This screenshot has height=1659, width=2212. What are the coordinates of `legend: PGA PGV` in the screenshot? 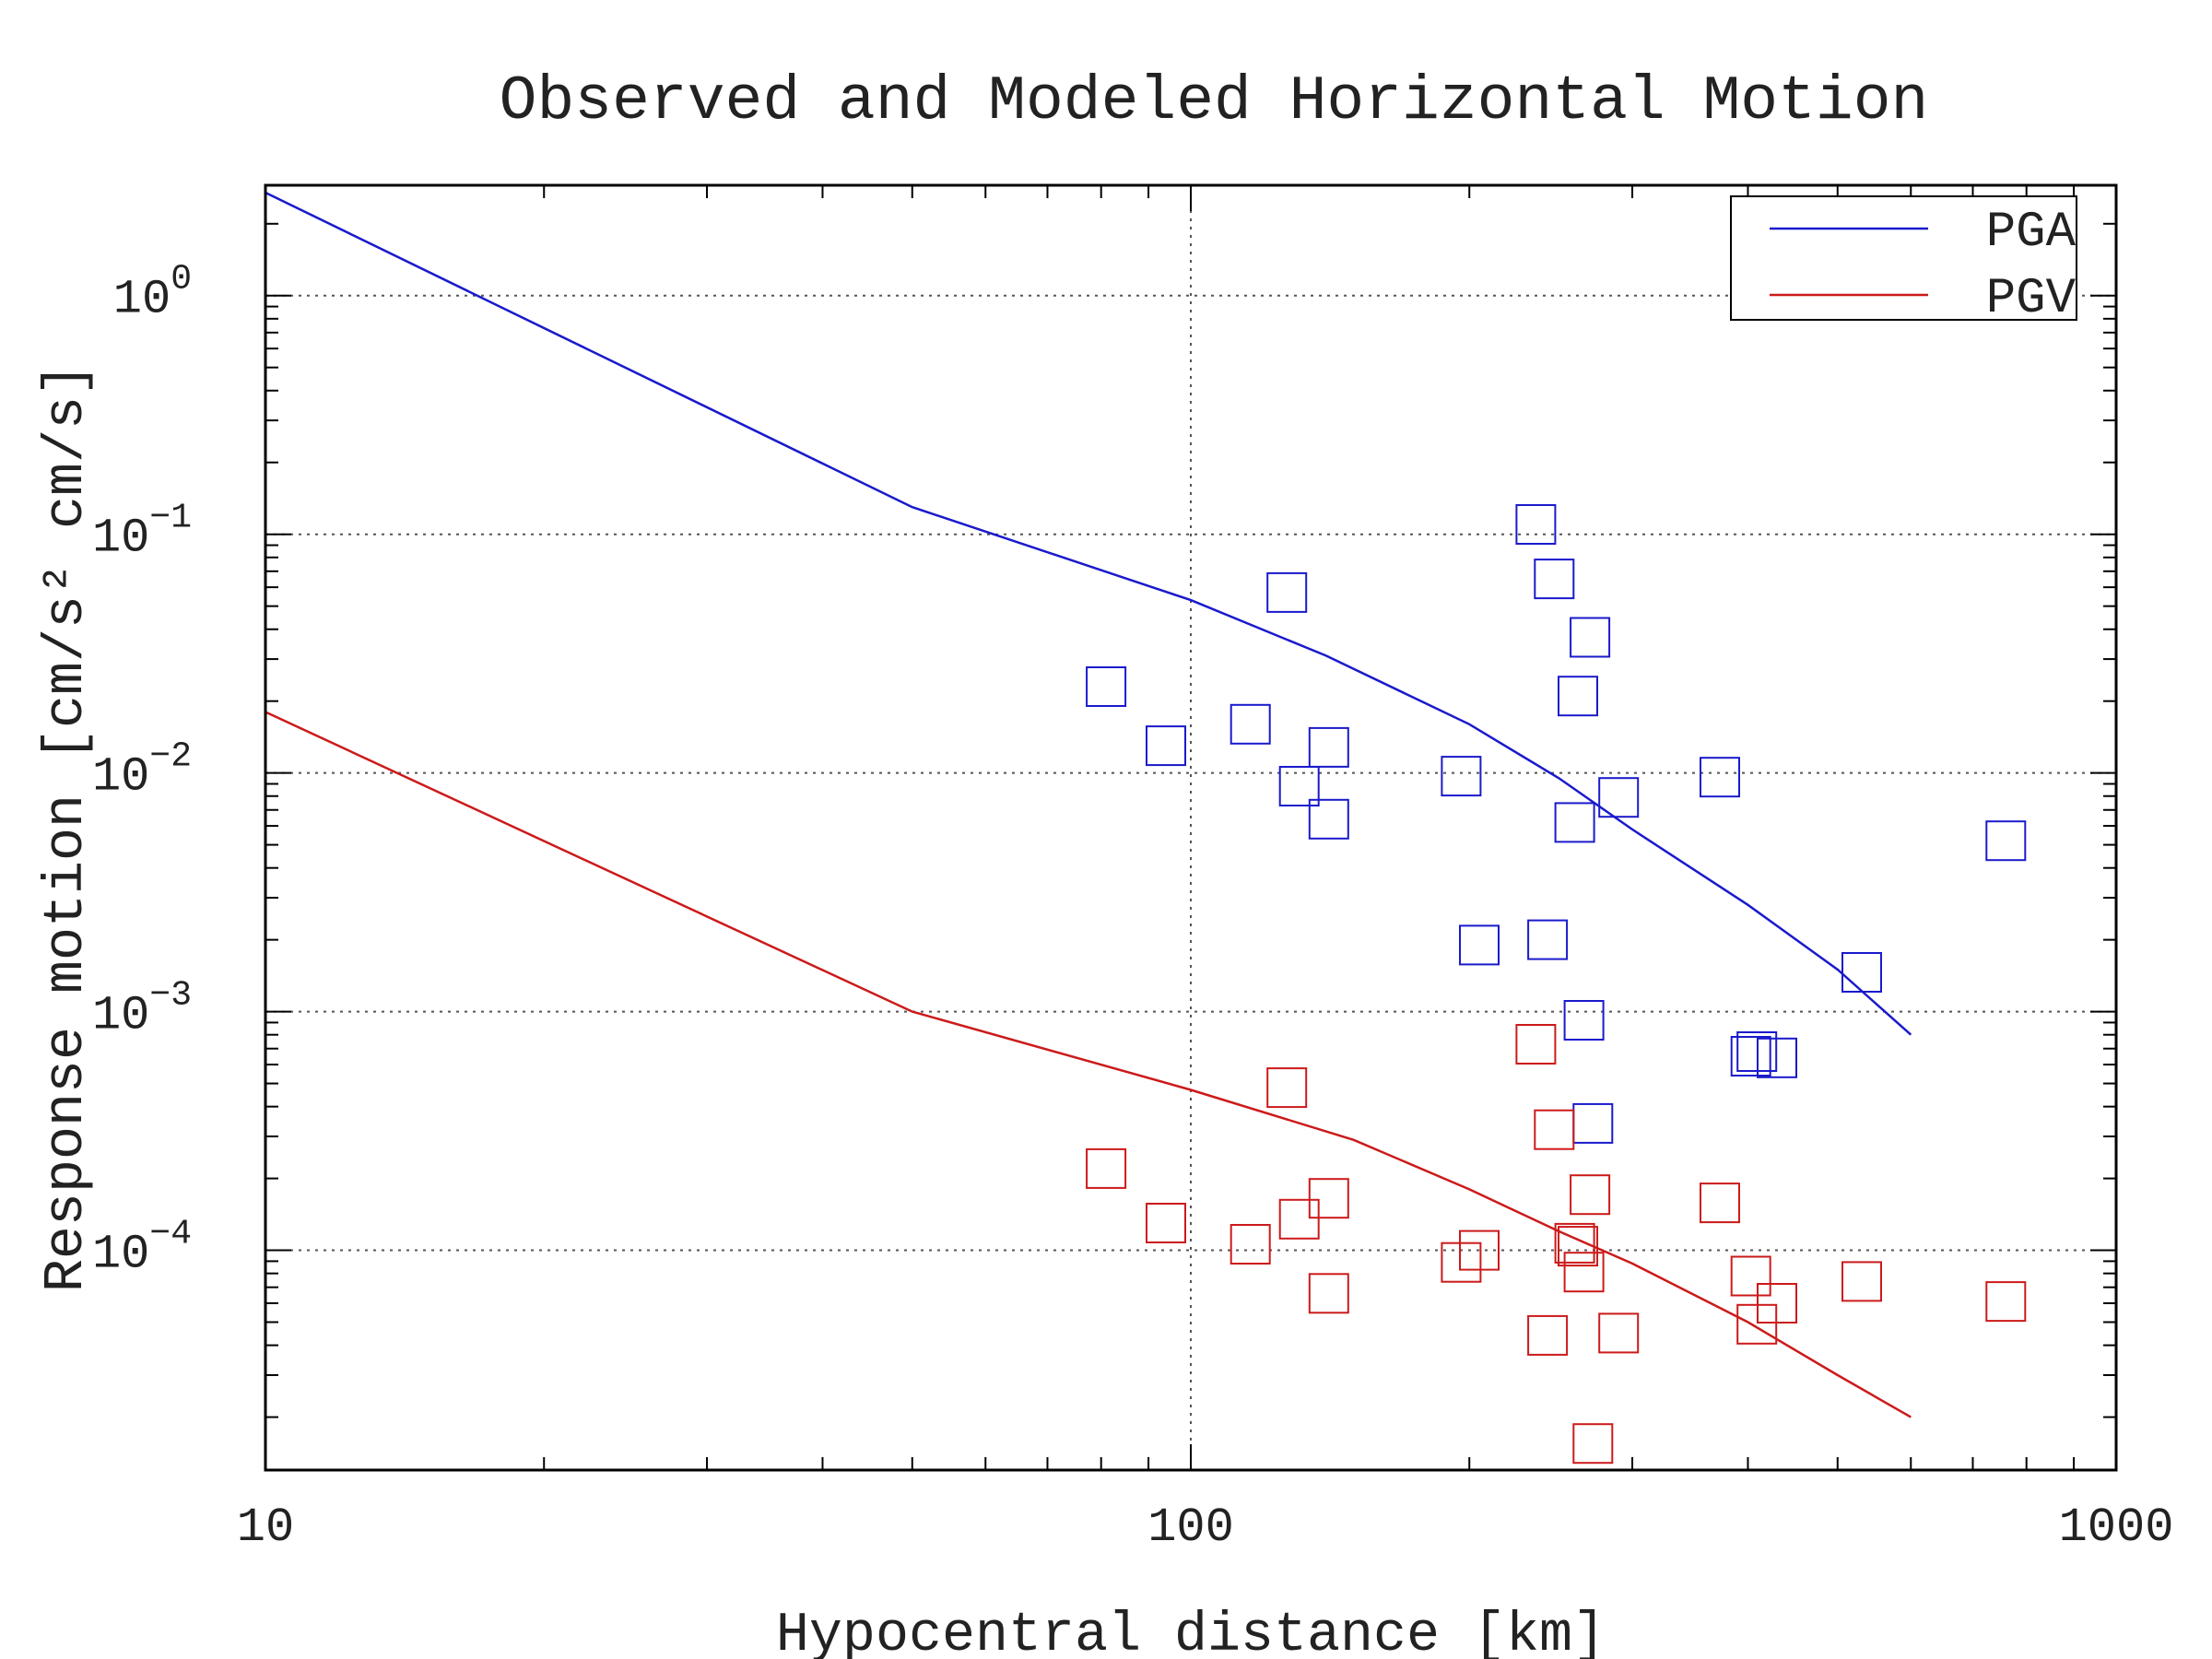 It's located at (1903, 261).